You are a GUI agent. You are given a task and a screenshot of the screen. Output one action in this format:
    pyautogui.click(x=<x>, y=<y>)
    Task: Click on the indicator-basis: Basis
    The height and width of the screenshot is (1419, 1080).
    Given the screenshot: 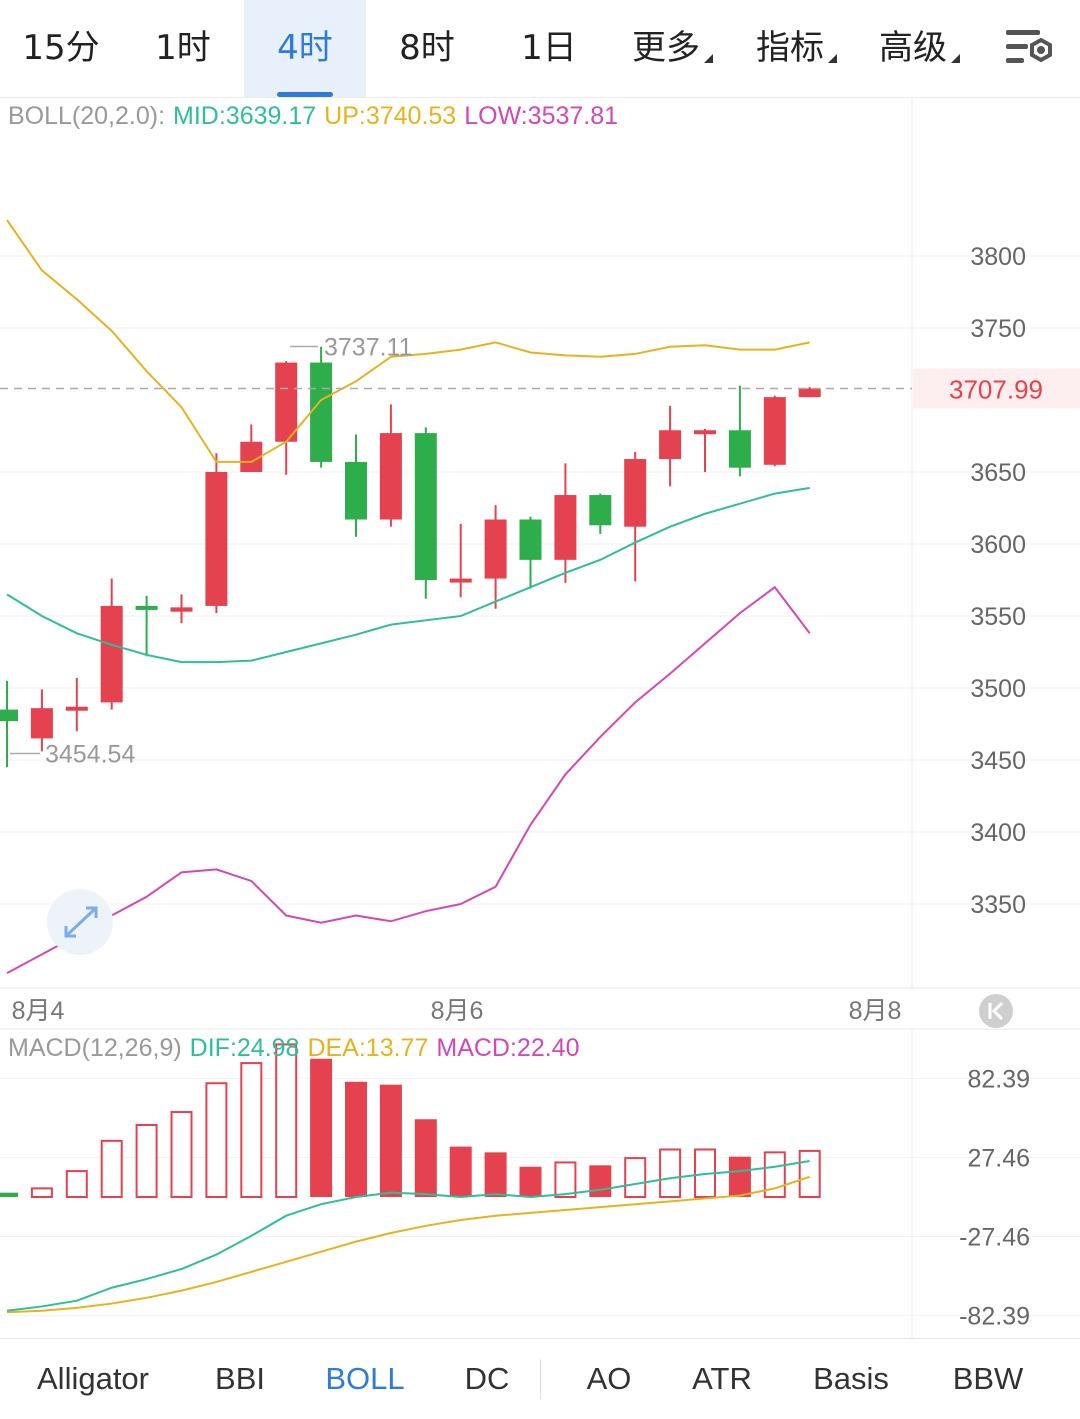 What is the action you would take?
    pyautogui.click(x=851, y=1378)
    